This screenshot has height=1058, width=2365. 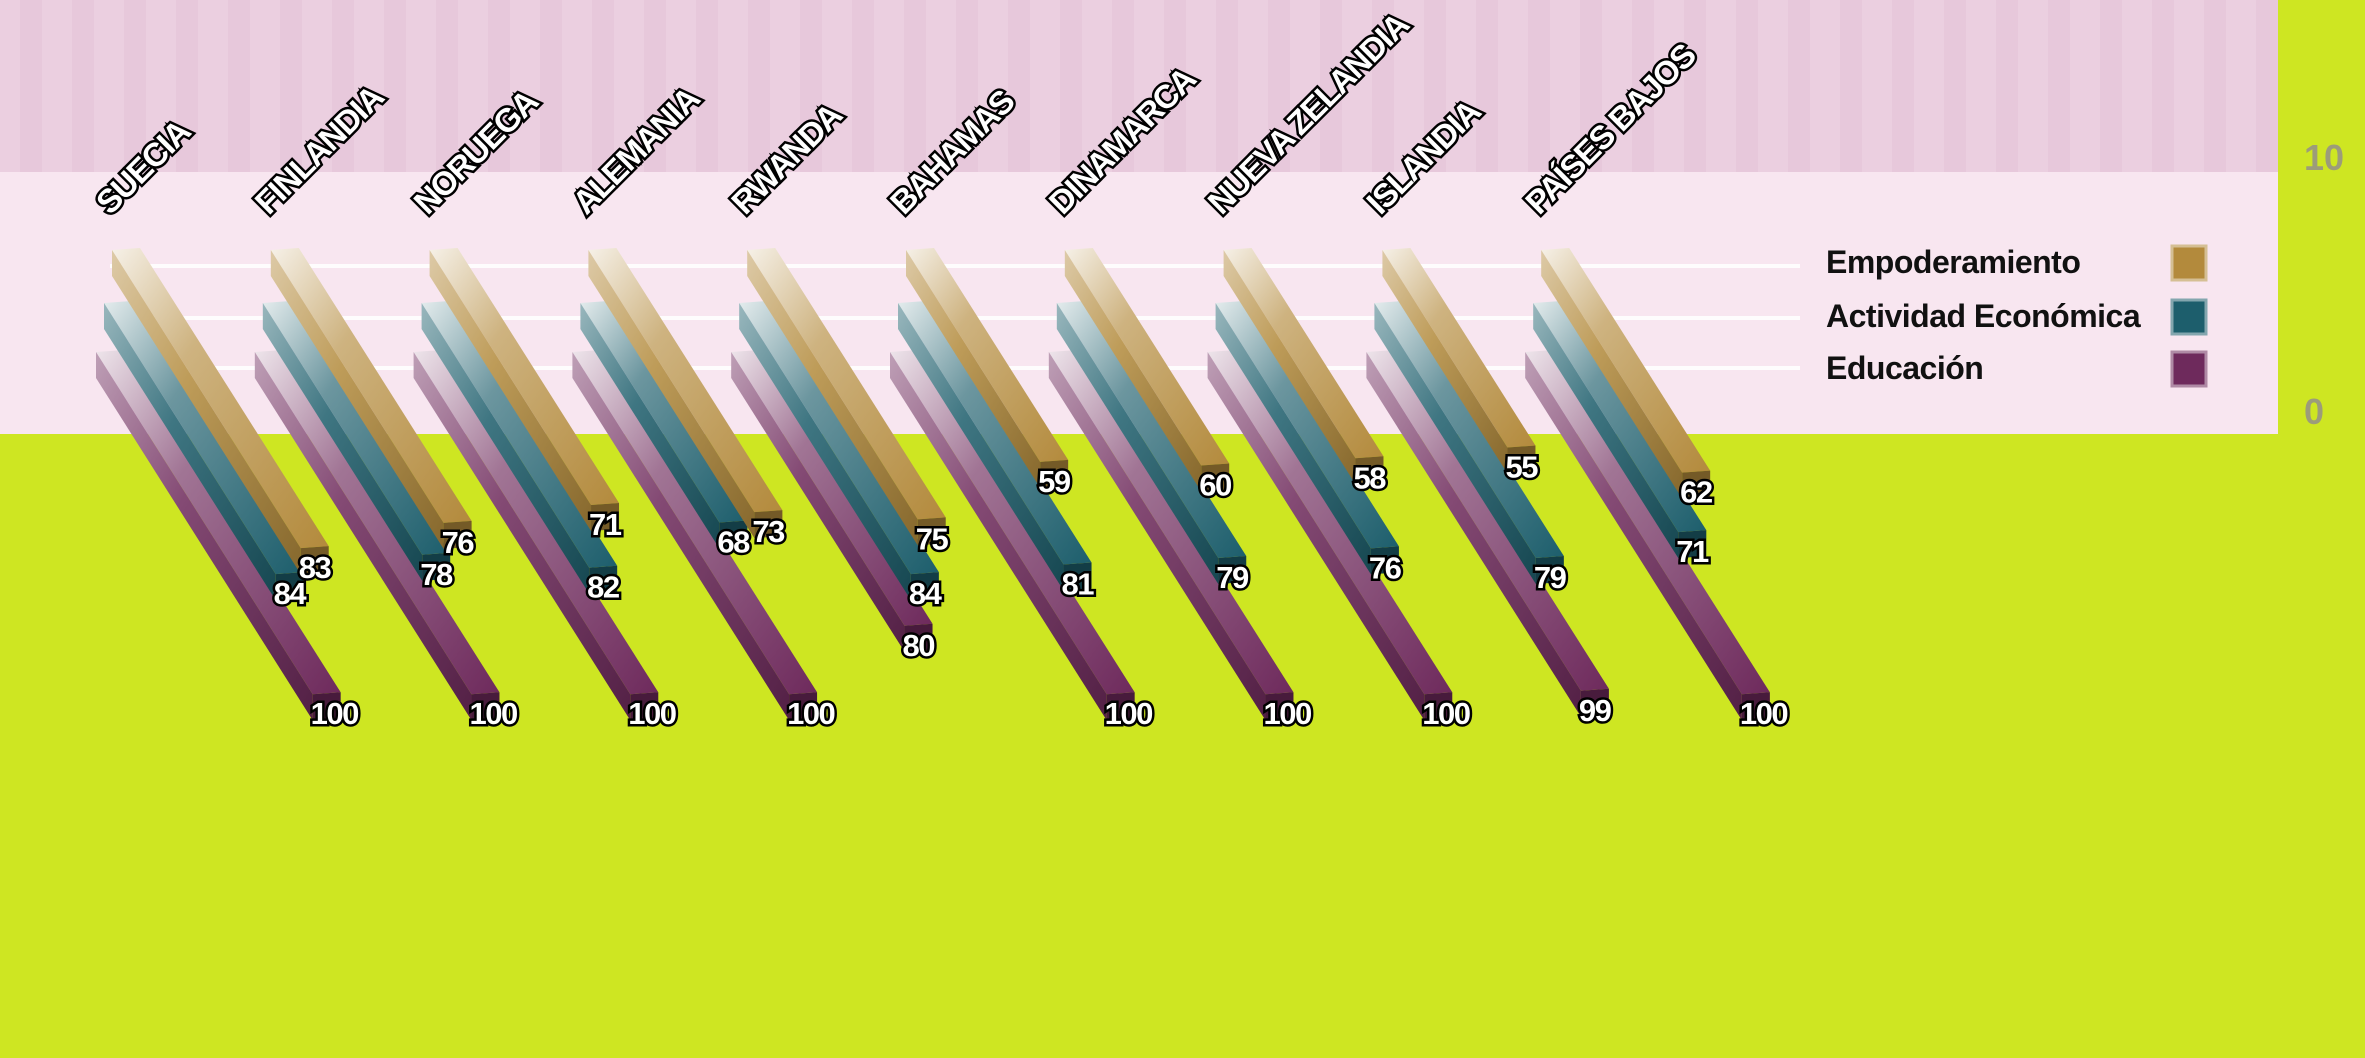 I want to click on value-label: 59, so click(x=1054, y=481).